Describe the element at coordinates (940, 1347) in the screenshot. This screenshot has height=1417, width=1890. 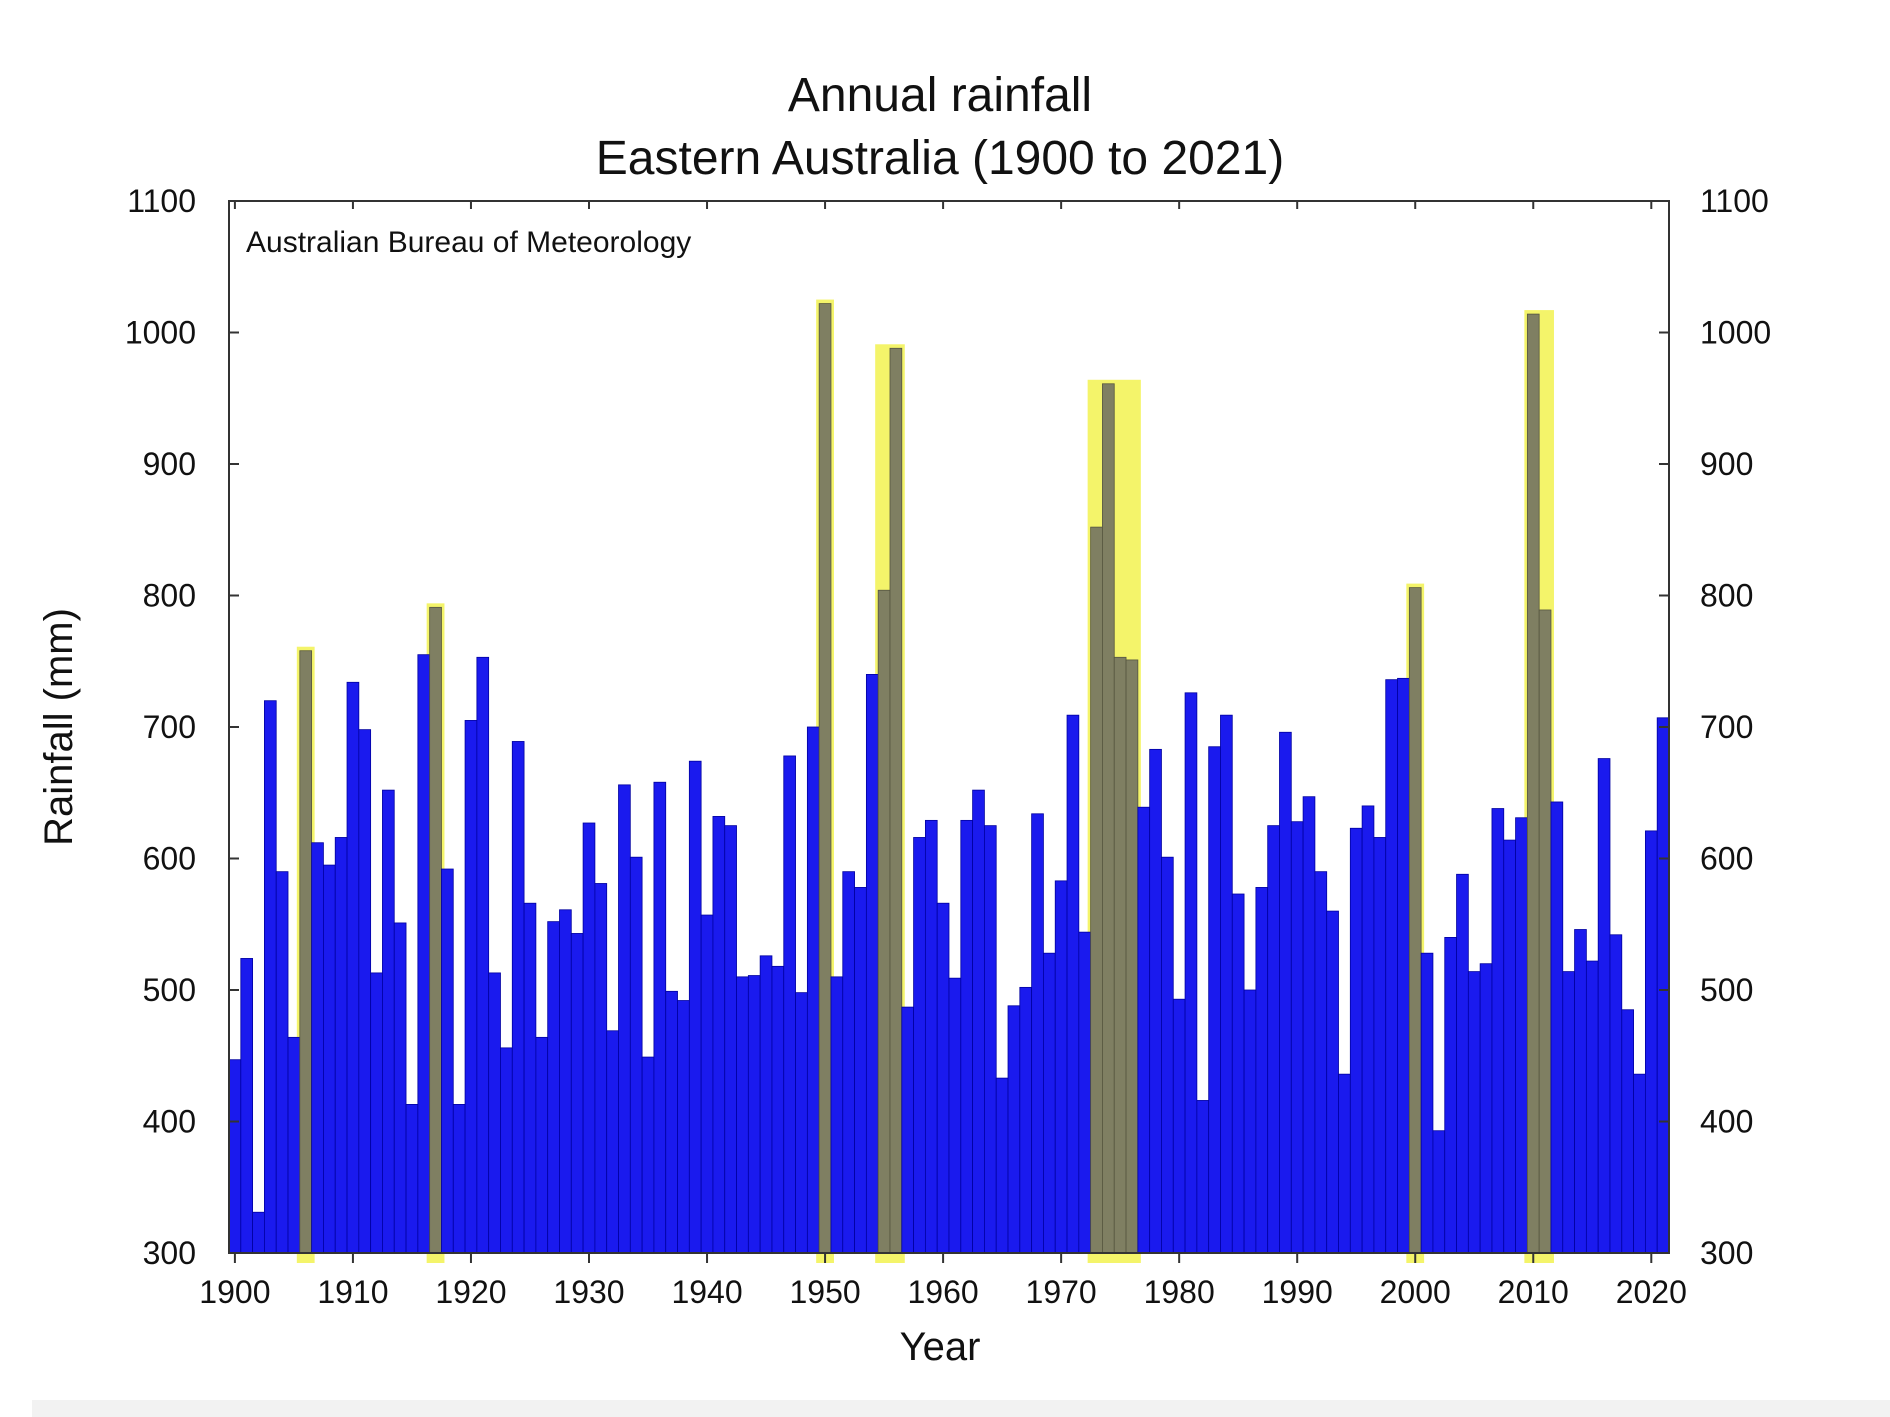
I see `x-axis-title: Year` at that location.